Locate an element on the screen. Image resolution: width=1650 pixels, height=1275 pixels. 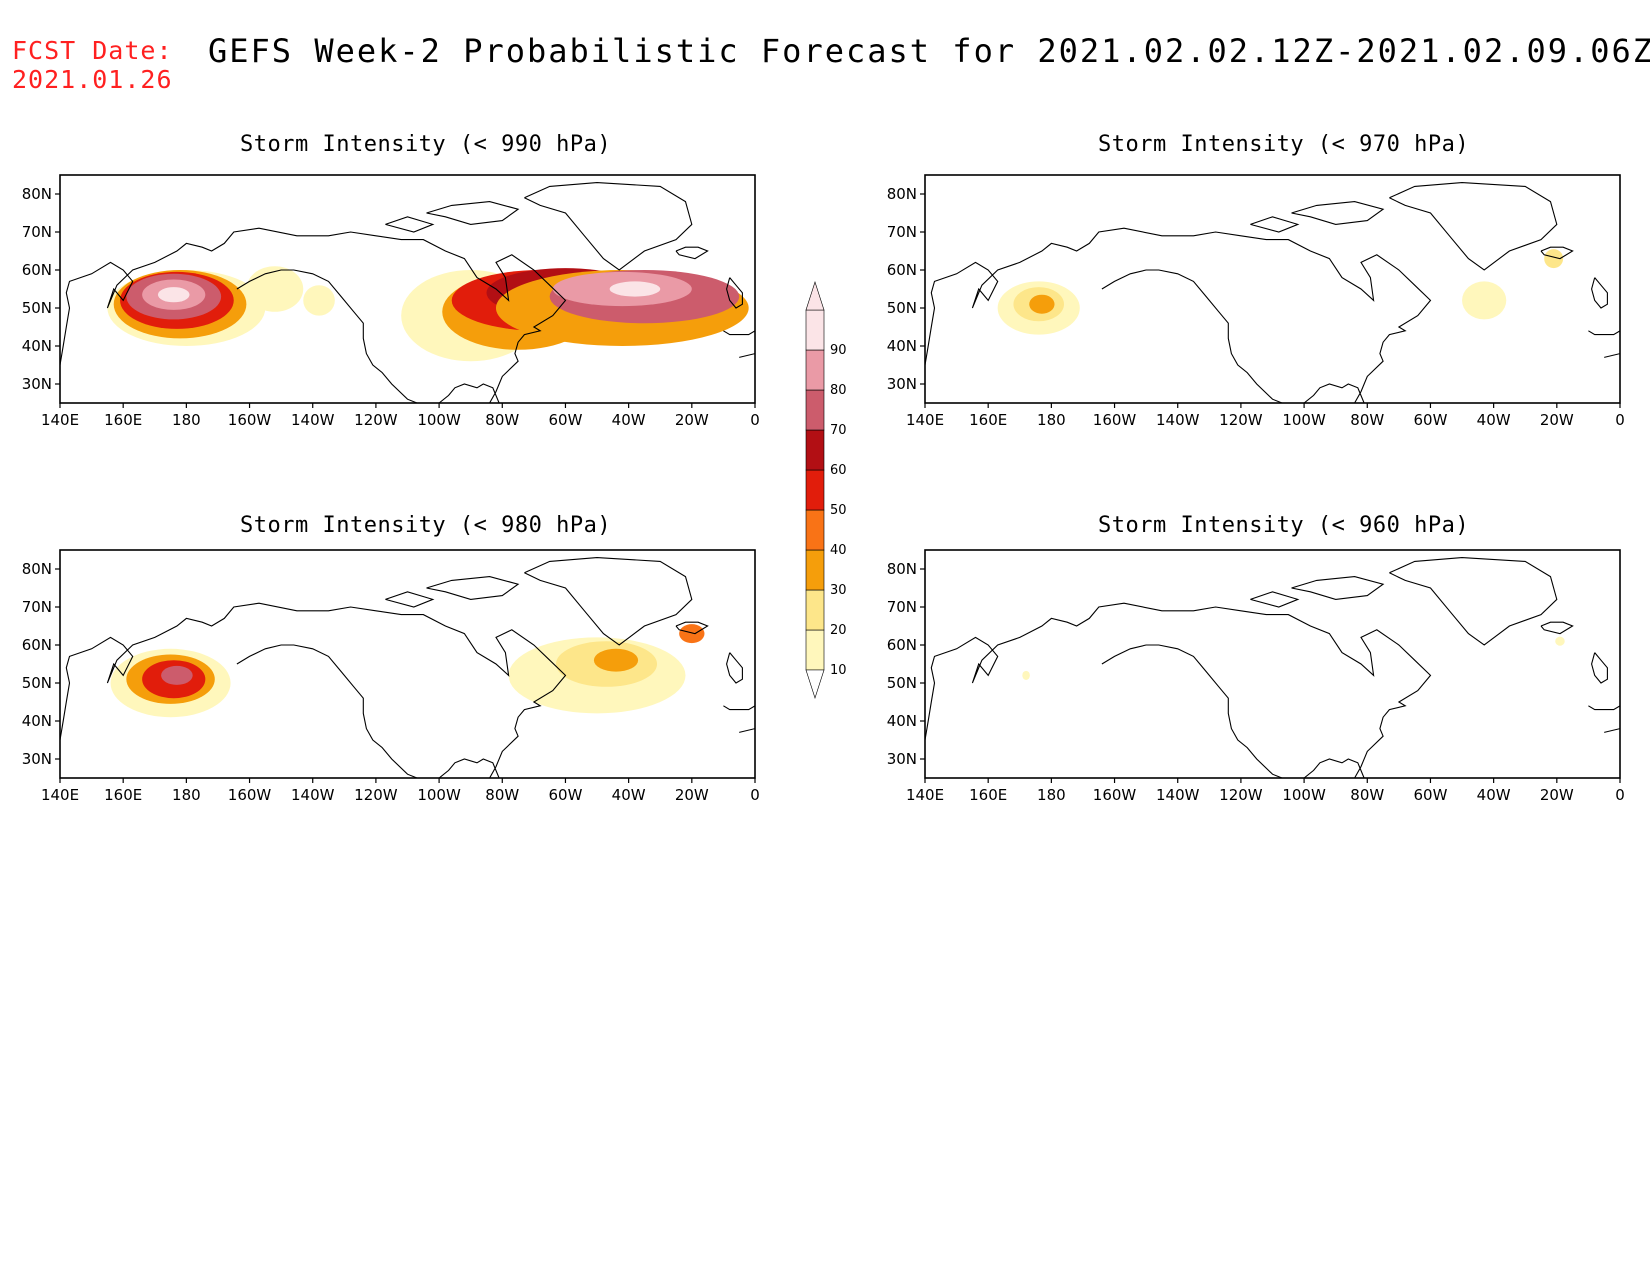
colorbar-label: 60 is located at coordinates (838, 470).